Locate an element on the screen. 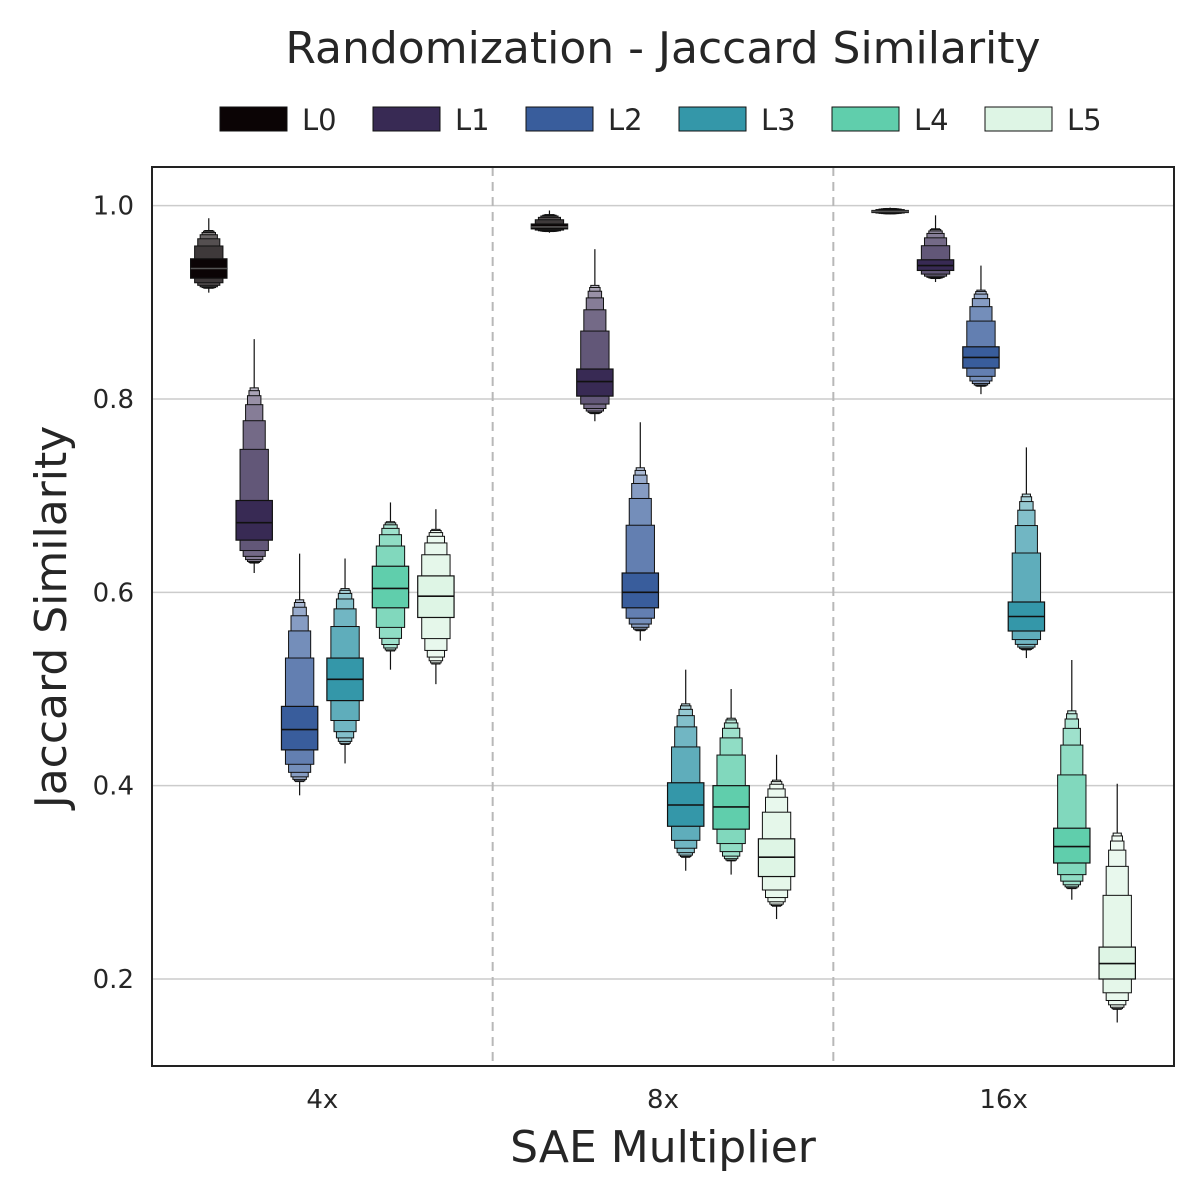  legend-label: L0 is located at coordinates (319, 120).